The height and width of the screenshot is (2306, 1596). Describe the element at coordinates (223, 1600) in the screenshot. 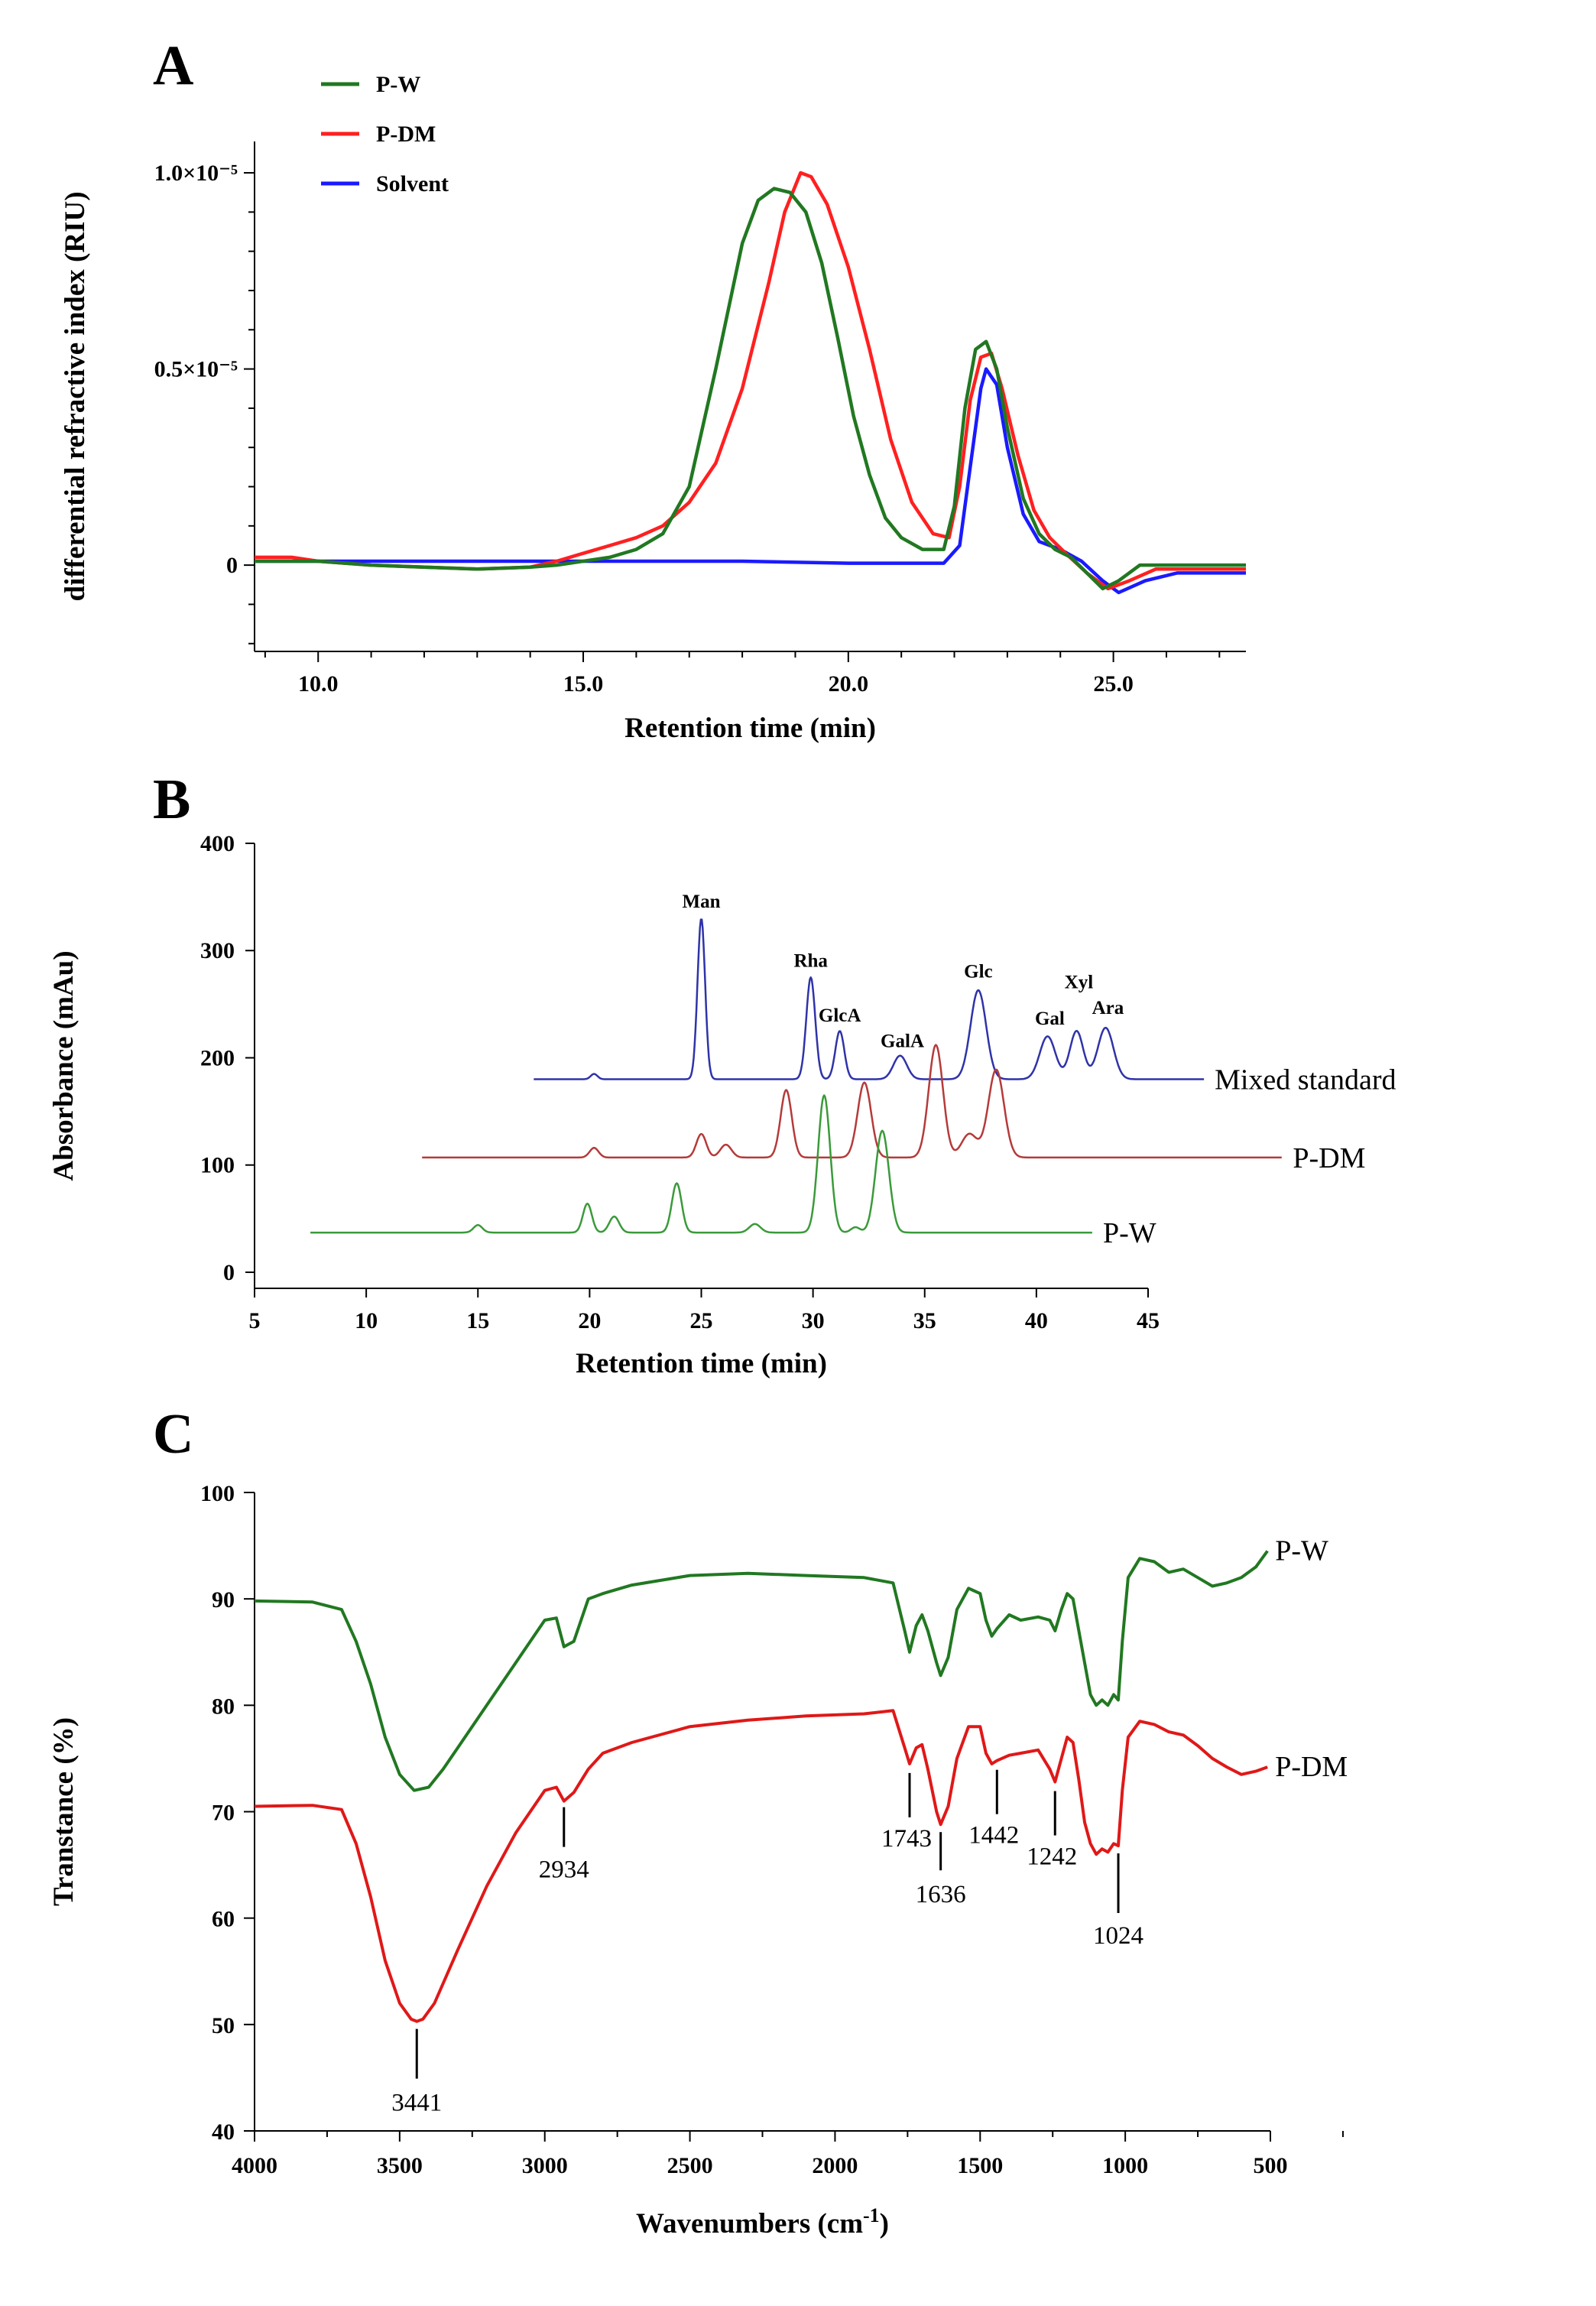

I see `y-tick-label: 90` at that location.